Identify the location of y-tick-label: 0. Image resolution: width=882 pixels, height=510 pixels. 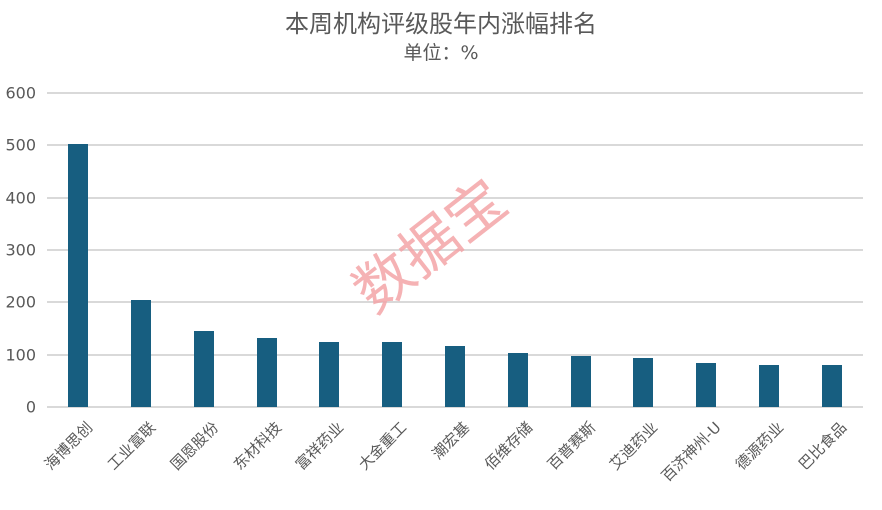
(30, 407).